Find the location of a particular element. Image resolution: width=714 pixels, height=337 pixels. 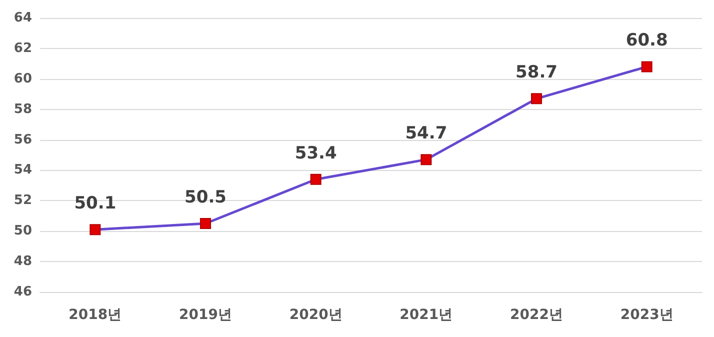

x-tick-label: 2022년 is located at coordinates (536, 315).